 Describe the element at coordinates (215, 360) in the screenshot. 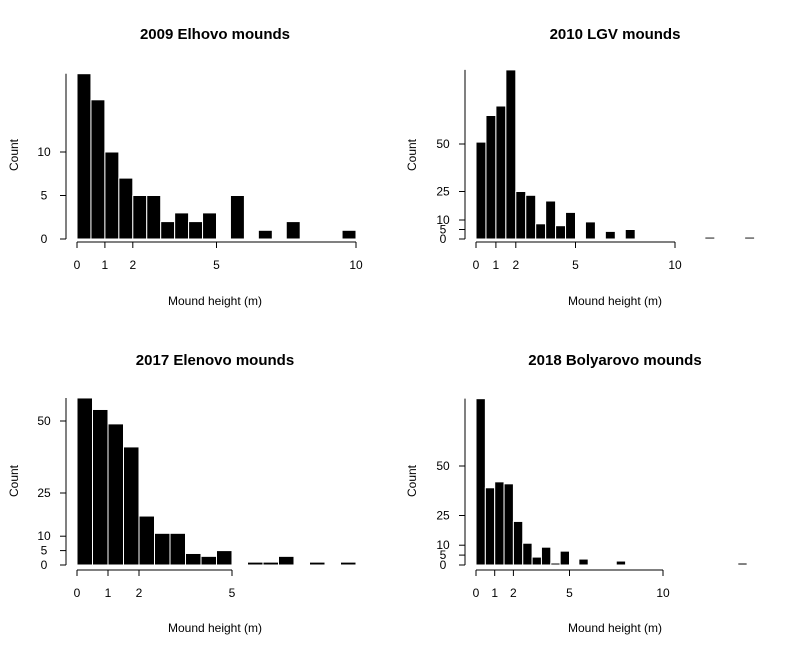

I see `chart-title: 2017 Elenovo mounds` at that location.